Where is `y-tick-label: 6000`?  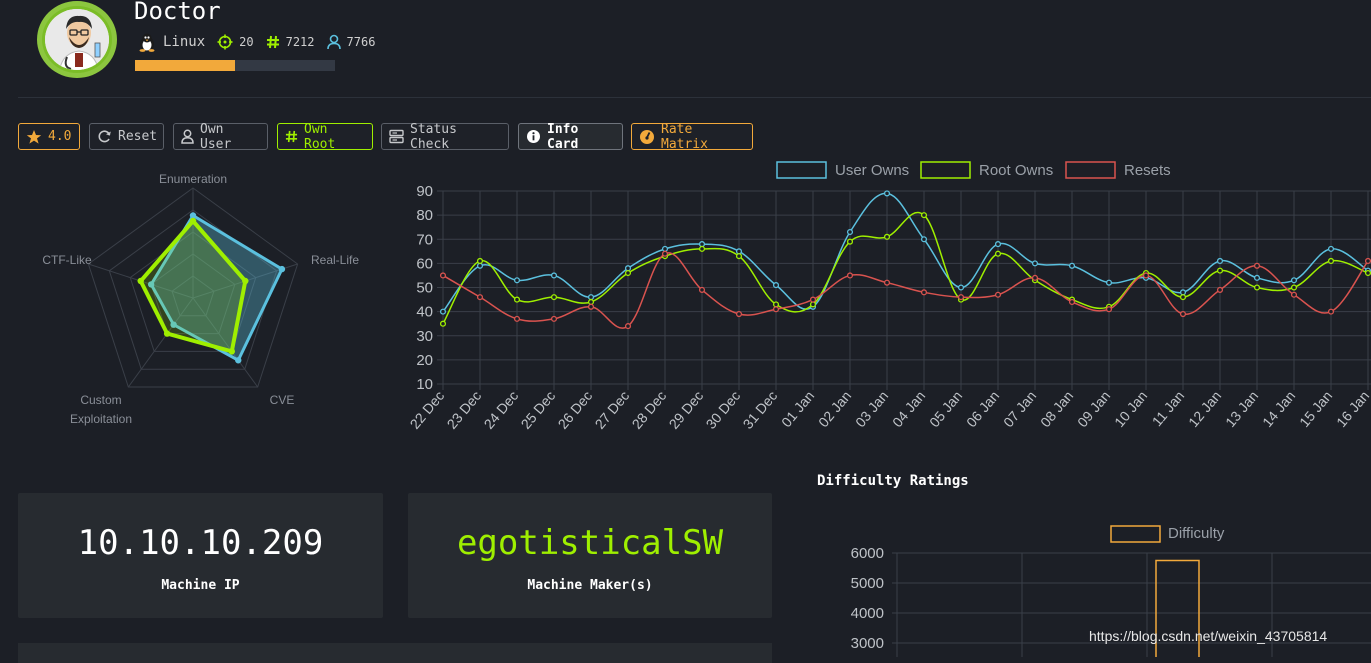 y-tick-label: 6000 is located at coordinates (867, 553).